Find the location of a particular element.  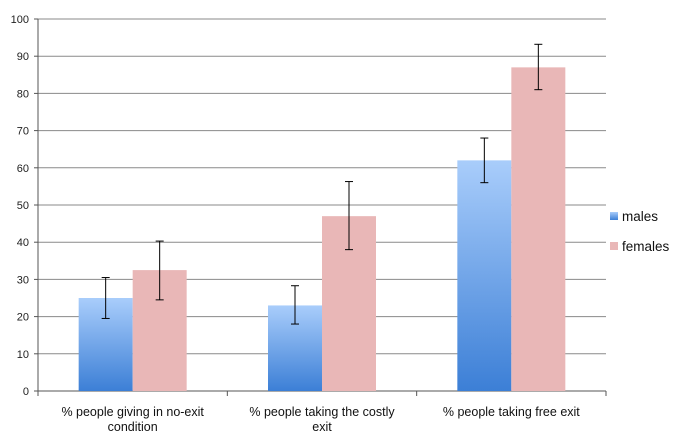

y-tick-label: 80 is located at coordinates (23, 94).